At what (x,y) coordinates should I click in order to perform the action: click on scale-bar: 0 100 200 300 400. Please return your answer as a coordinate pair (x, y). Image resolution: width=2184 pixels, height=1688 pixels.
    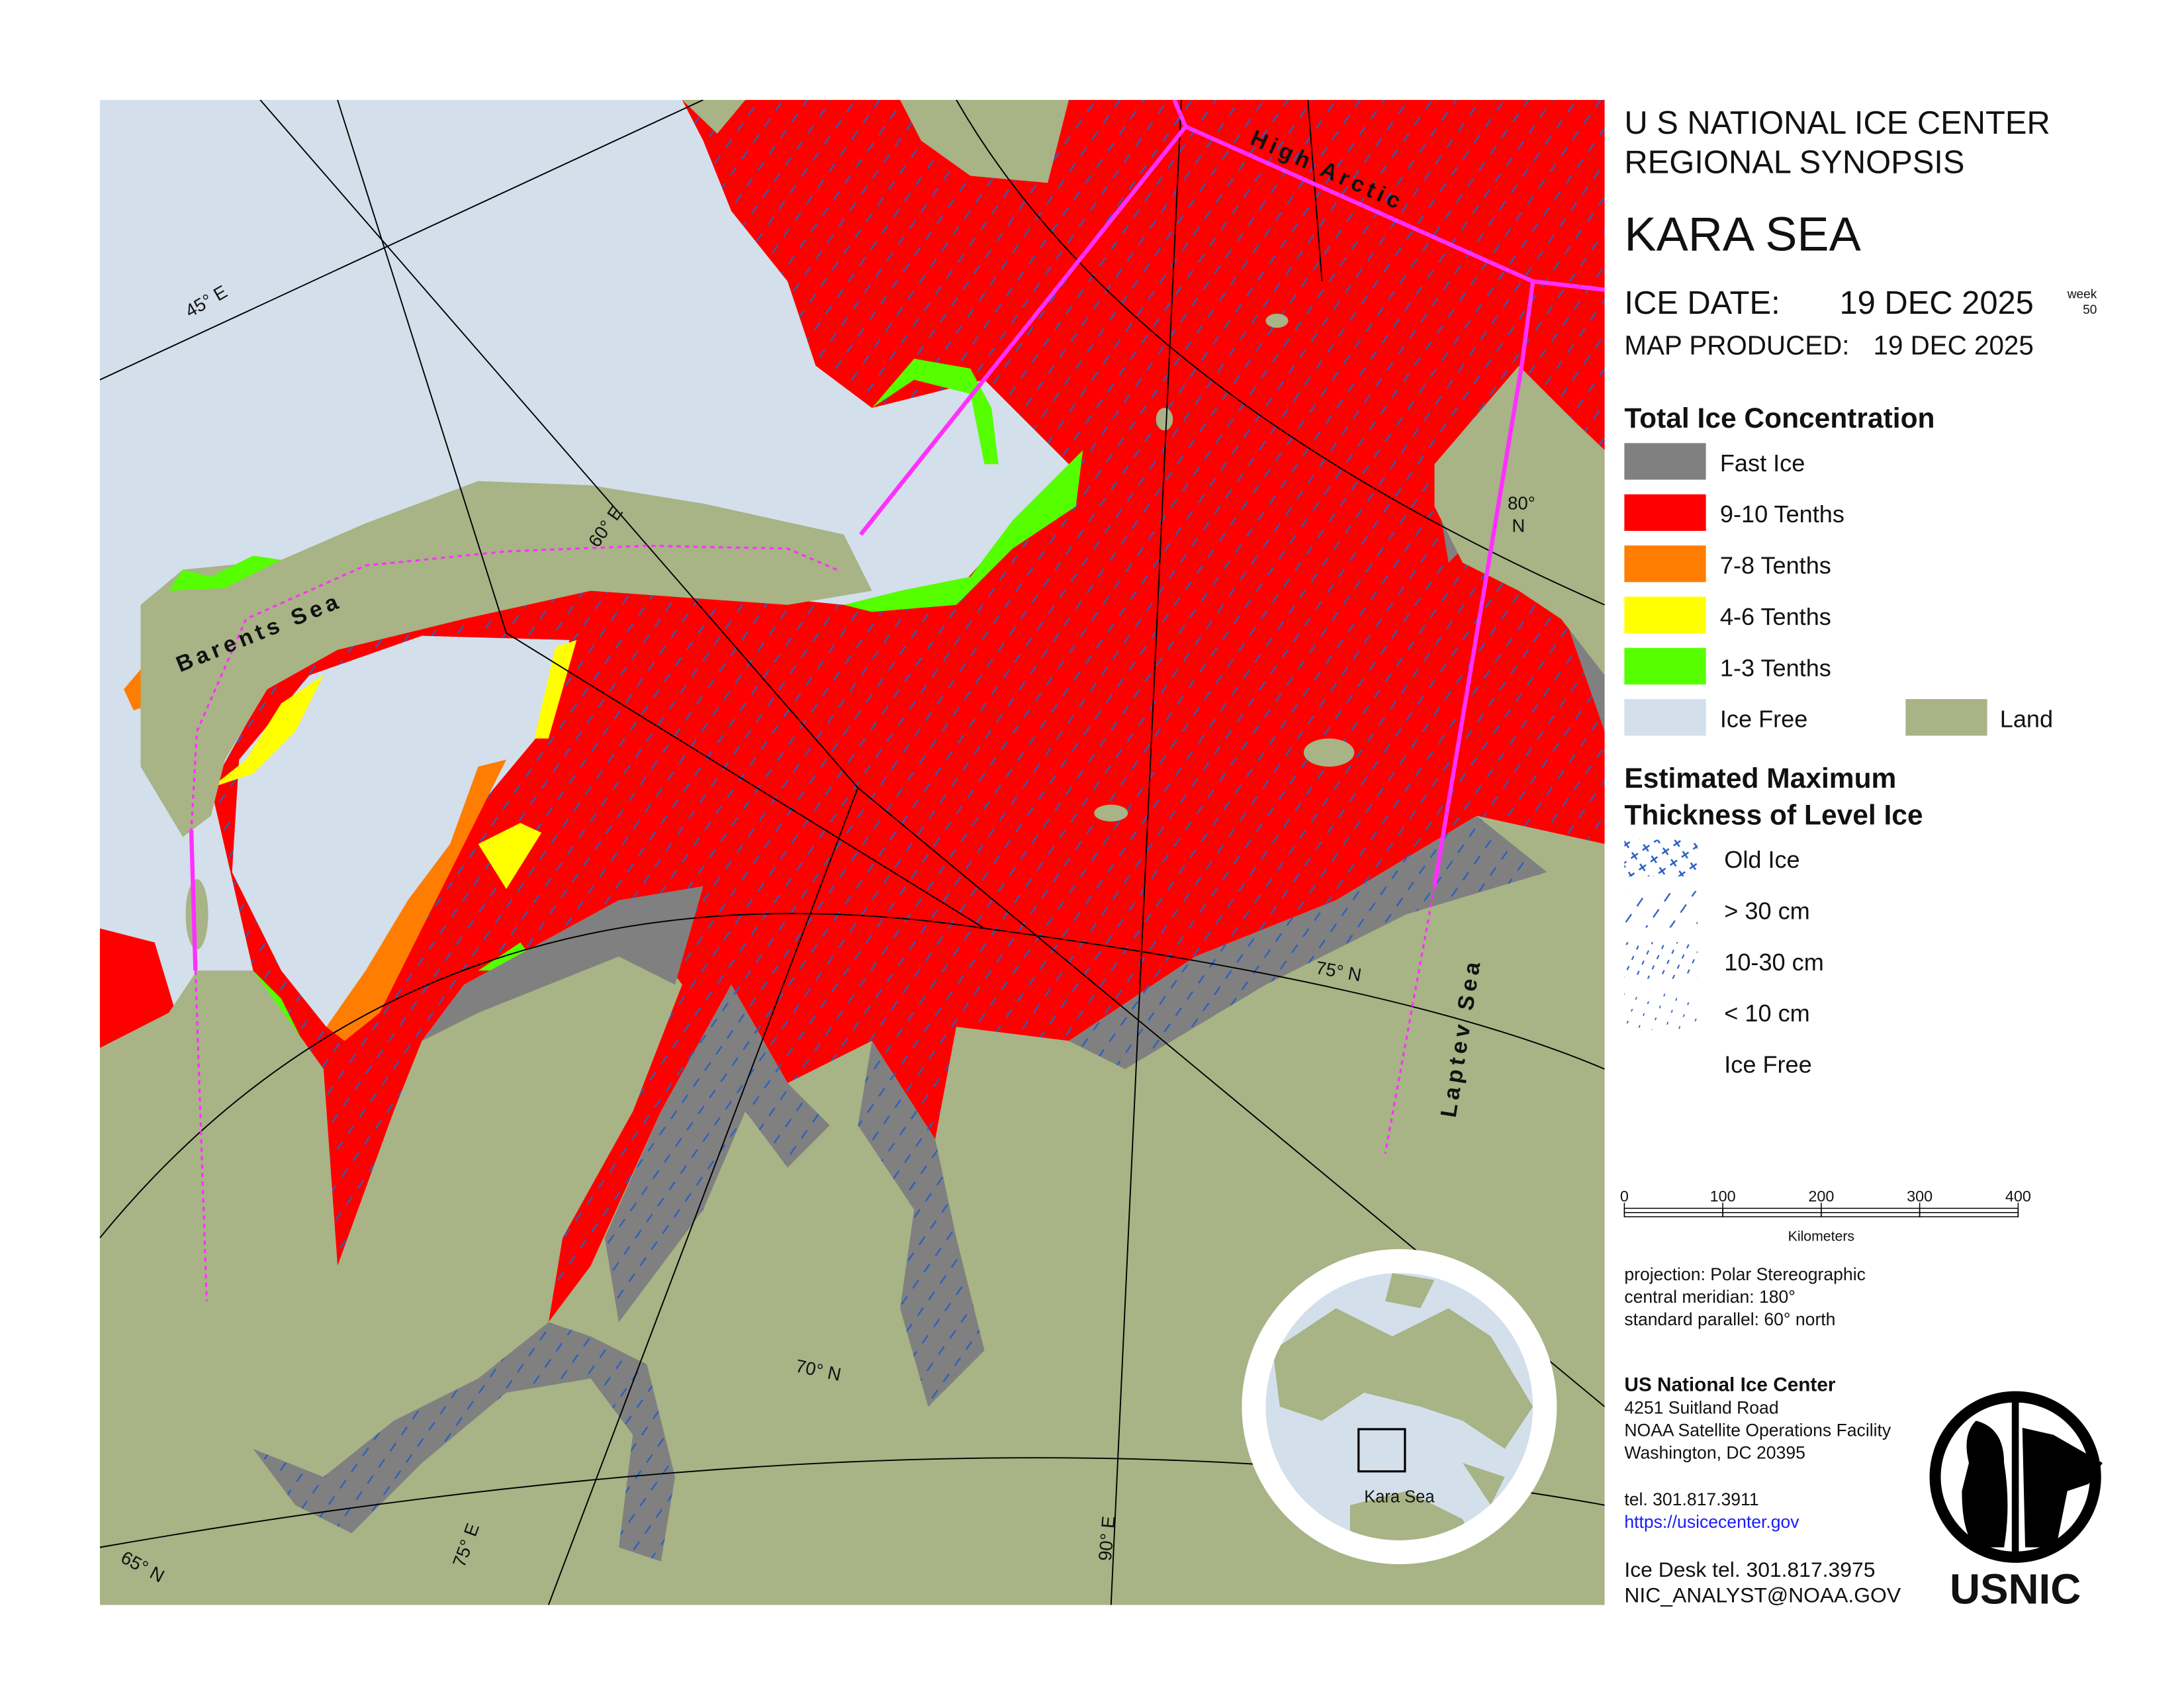
    Looking at the image, I should click on (1826, 1202).